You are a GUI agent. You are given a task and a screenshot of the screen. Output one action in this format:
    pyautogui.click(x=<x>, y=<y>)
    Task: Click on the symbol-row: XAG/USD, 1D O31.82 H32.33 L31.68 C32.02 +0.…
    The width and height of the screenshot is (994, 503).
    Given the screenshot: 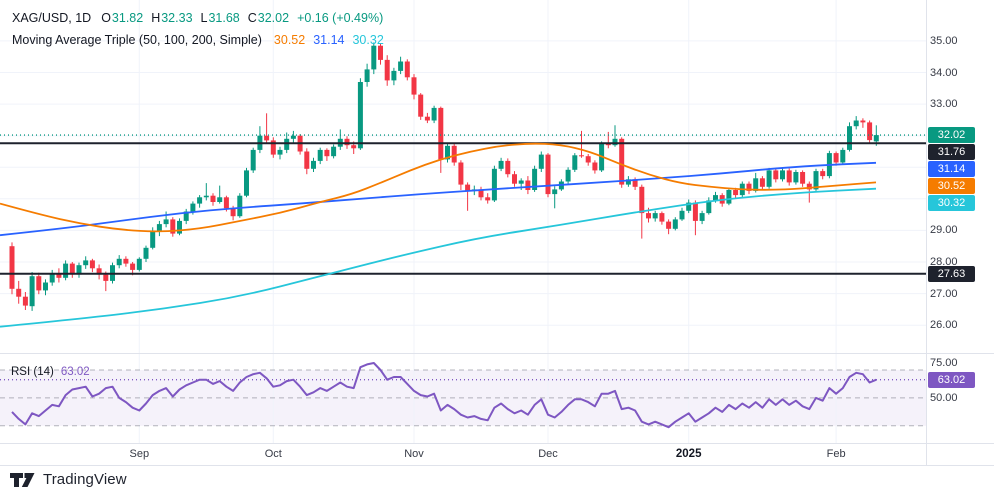 What is the action you would take?
    pyautogui.click(x=198, y=18)
    